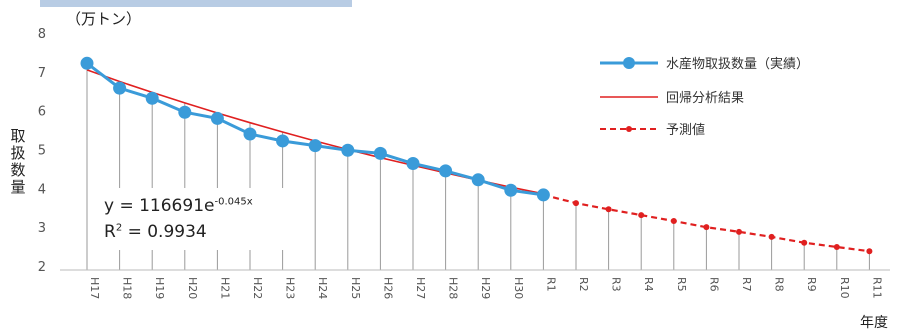 Image resolution: width=906 pixels, height=336 pixels. Describe the element at coordinates (42, 189) in the screenshot. I see `y-tick-label: 4` at that location.